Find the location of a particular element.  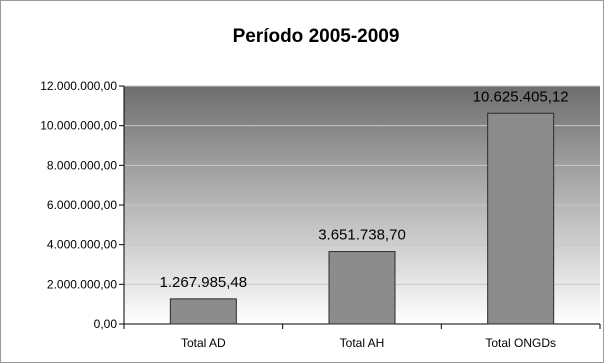

y-tick-label: 0,00 is located at coordinates (106, 324).